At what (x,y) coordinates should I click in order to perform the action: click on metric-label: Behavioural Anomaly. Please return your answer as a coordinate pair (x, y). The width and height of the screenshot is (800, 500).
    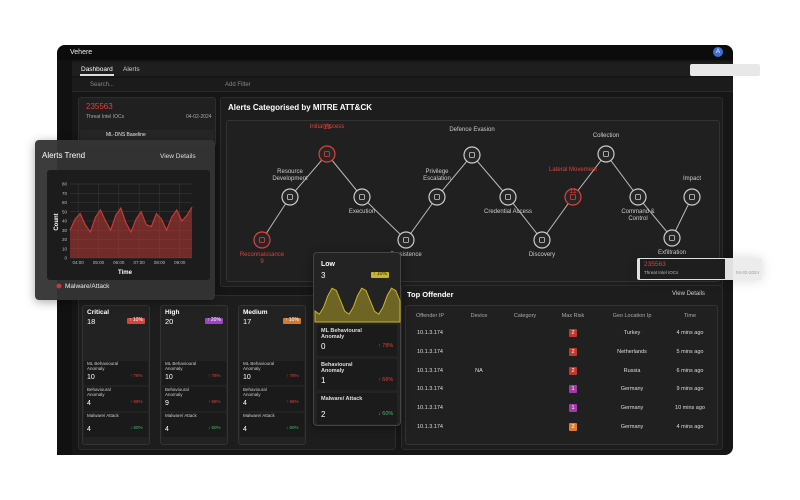
    Looking at the image, I should click on (177, 392).